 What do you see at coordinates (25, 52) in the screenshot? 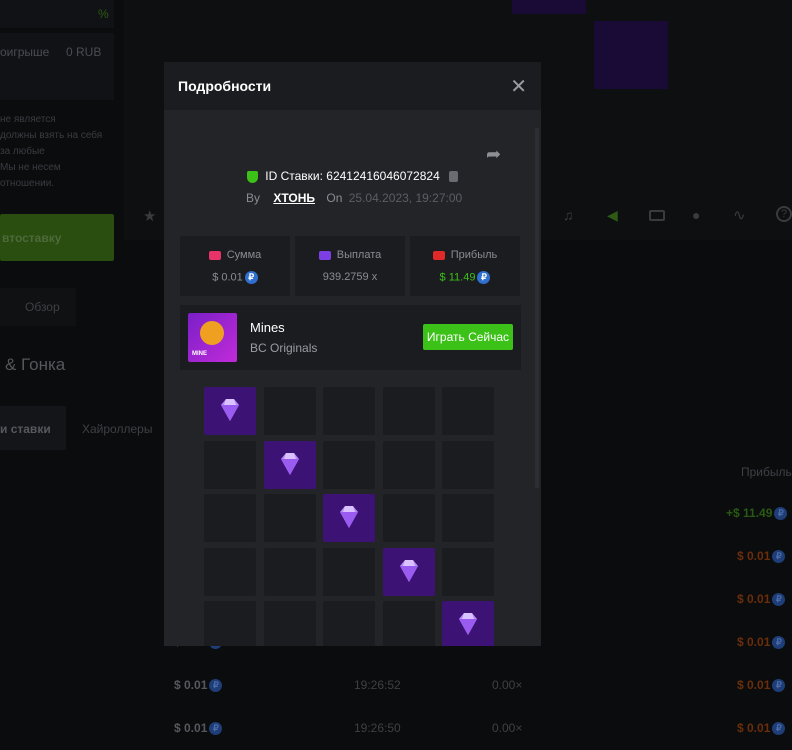
I see `win-label: оигрыше` at bounding box center [25, 52].